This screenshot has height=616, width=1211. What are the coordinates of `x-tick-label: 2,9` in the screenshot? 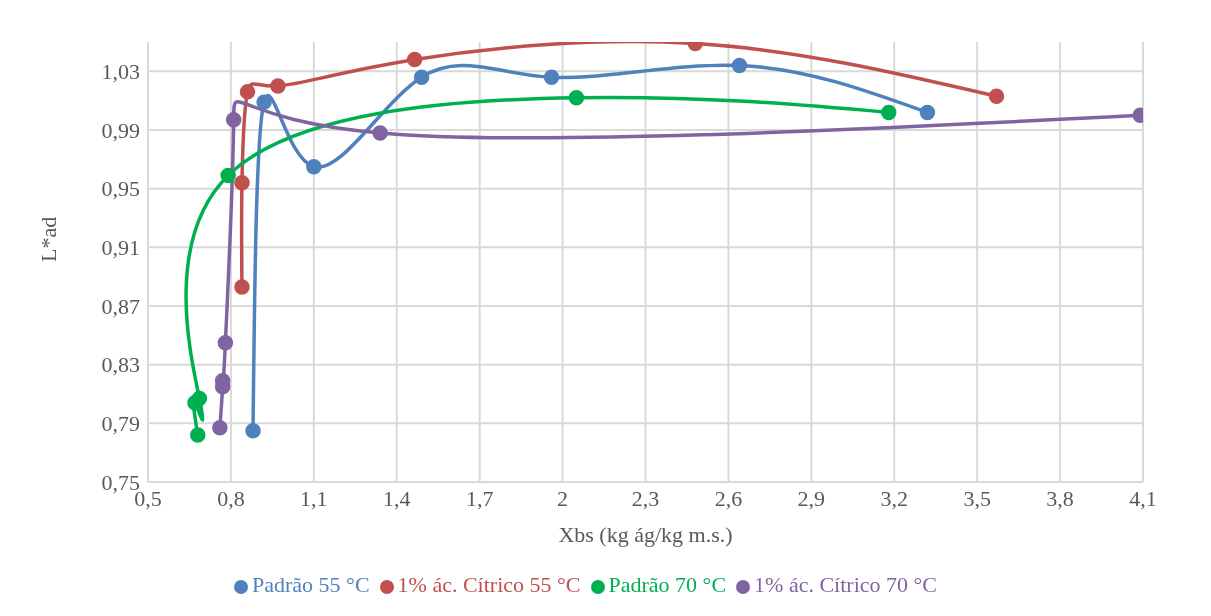 It's located at (811, 498).